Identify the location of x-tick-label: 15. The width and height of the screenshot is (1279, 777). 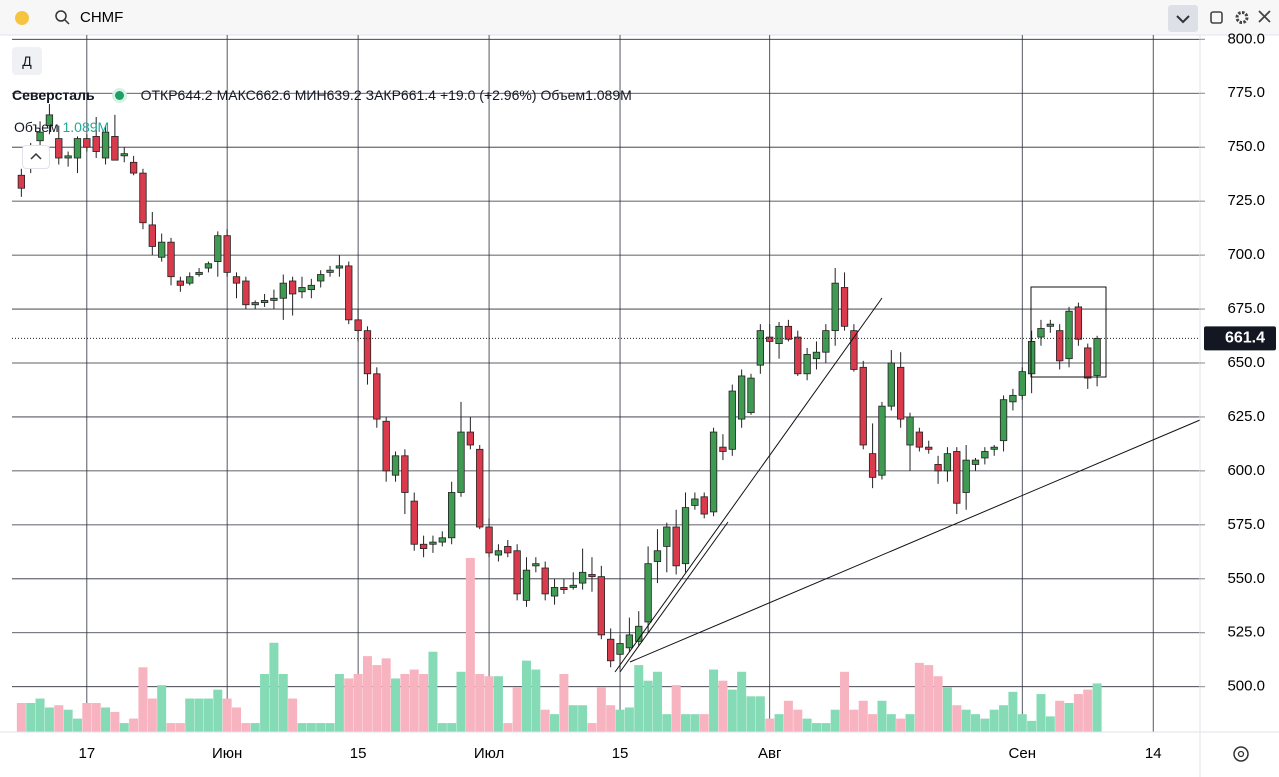
(358, 753).